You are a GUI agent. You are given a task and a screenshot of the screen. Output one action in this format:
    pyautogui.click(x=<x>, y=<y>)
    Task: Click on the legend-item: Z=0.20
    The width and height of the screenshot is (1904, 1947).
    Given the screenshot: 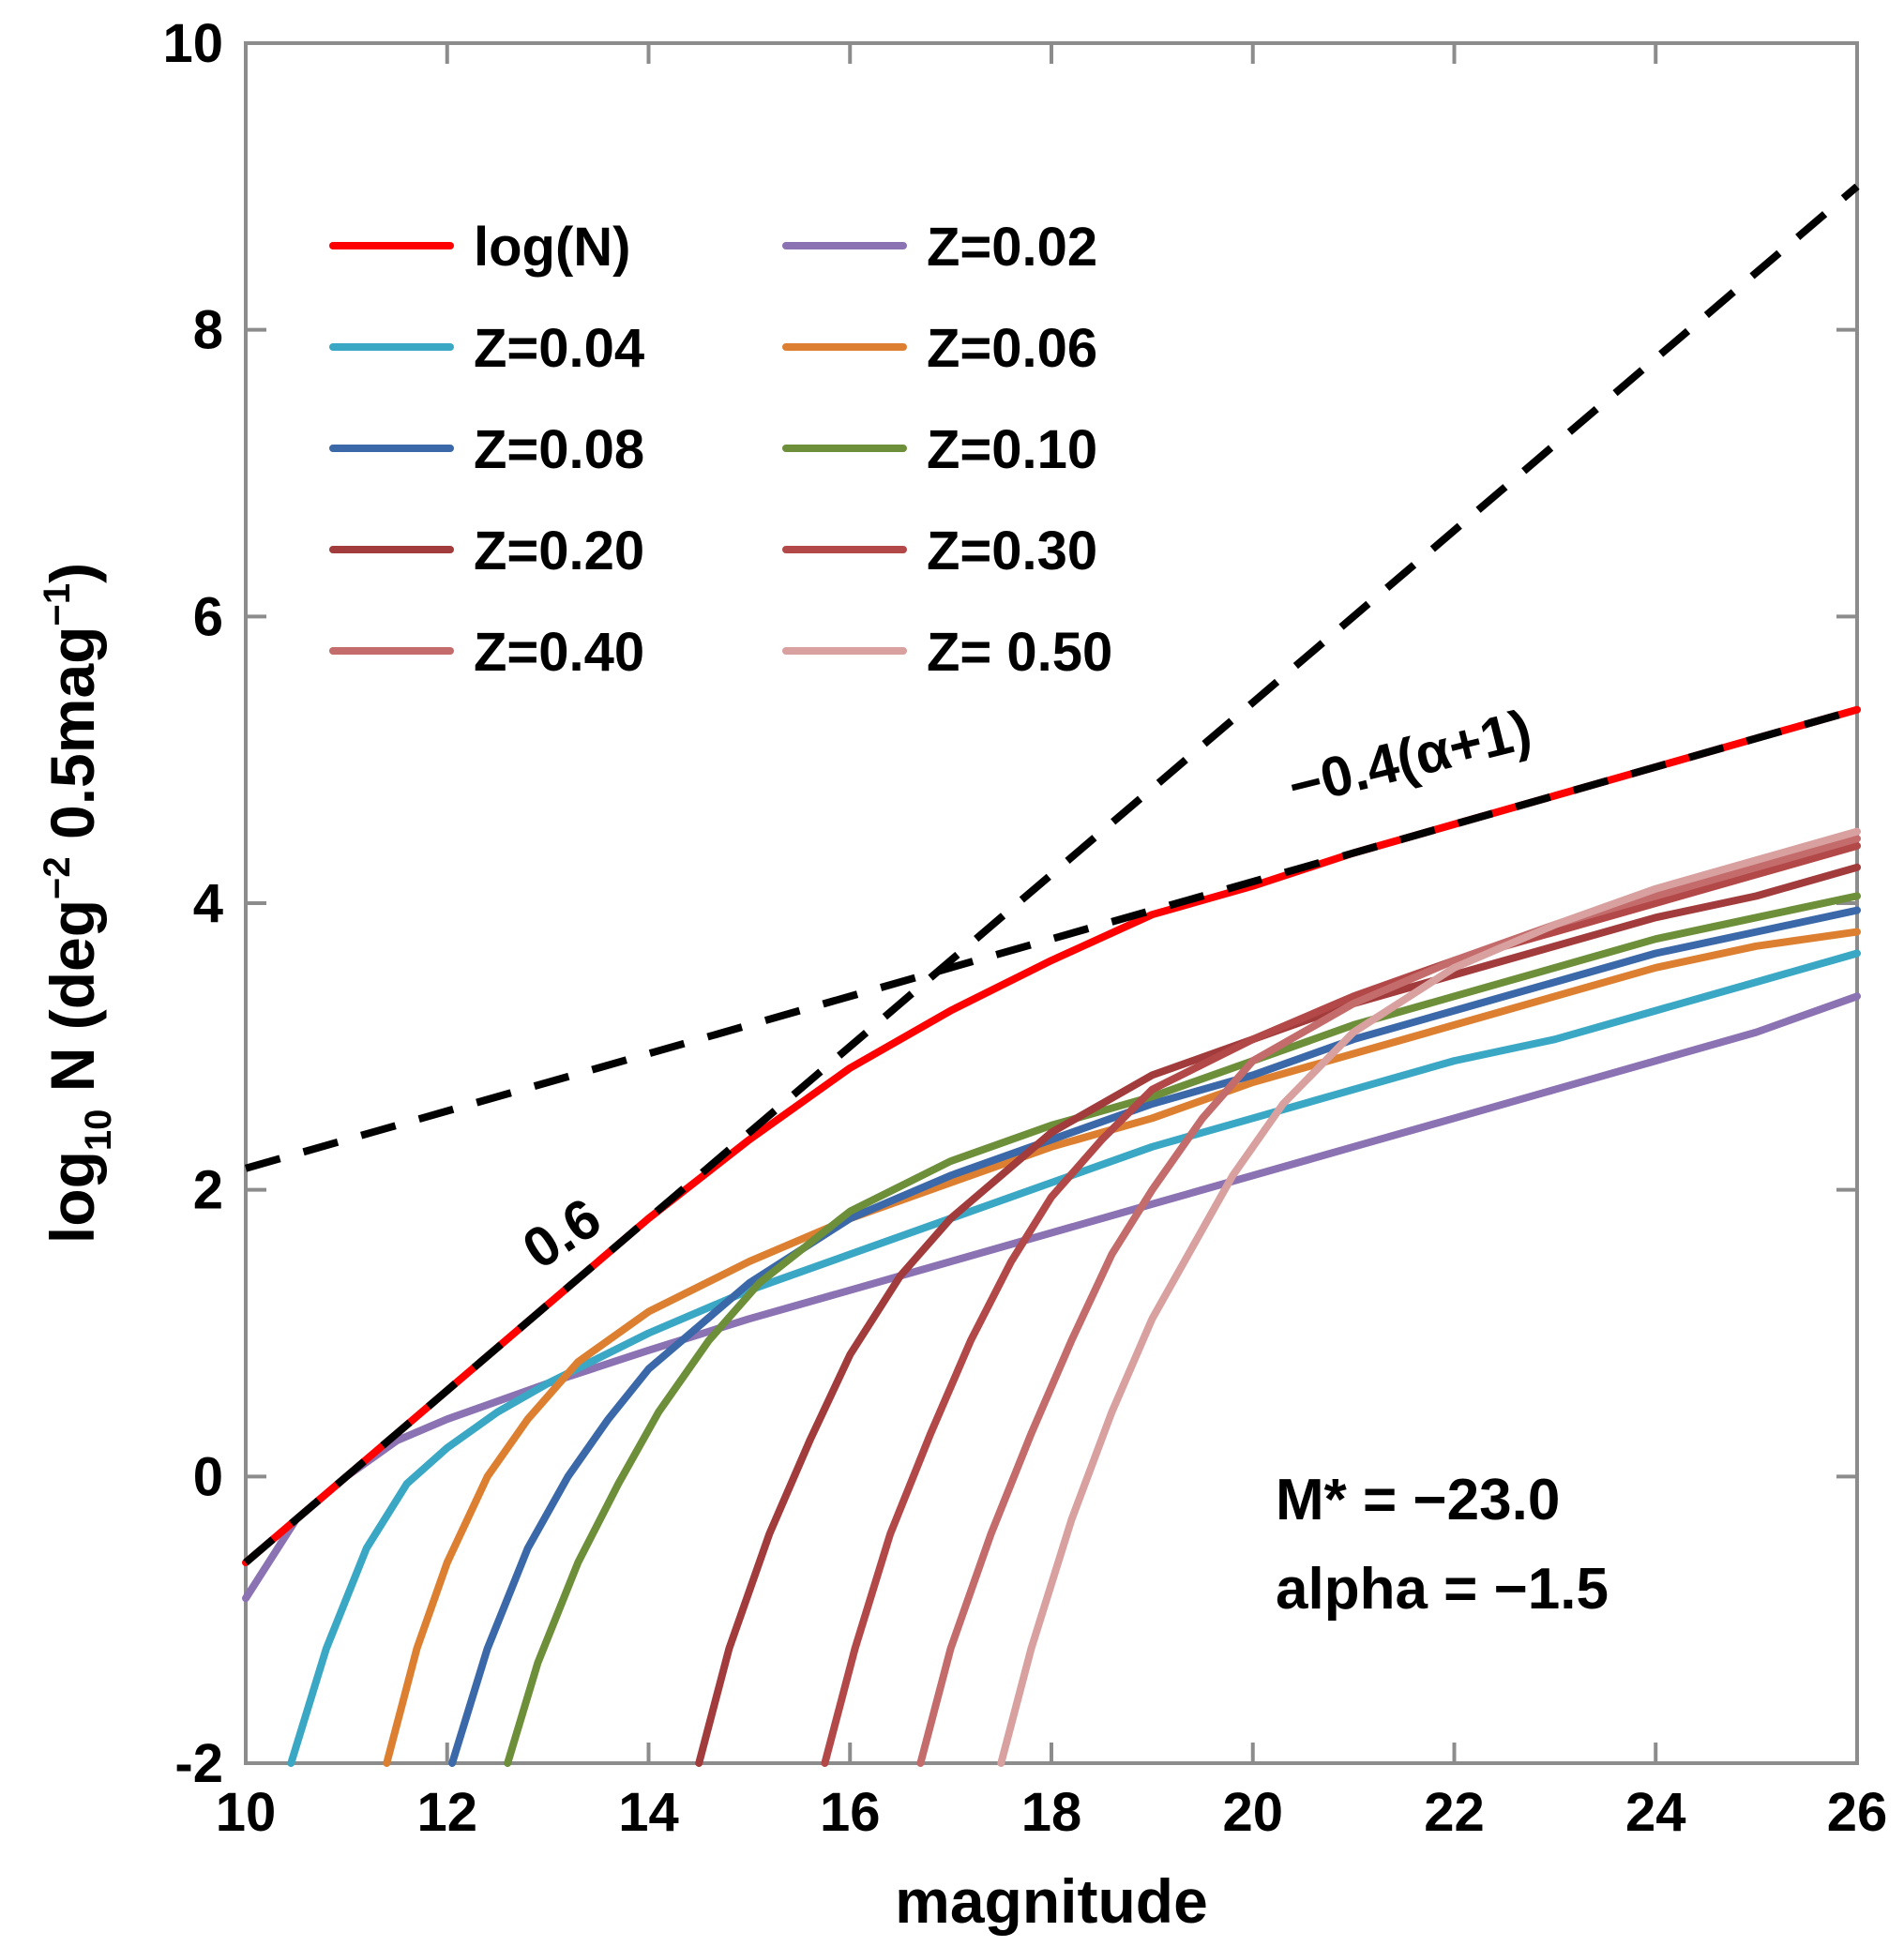 What is the action you would take?
    pyautogui.click(x=486, y=551)
    